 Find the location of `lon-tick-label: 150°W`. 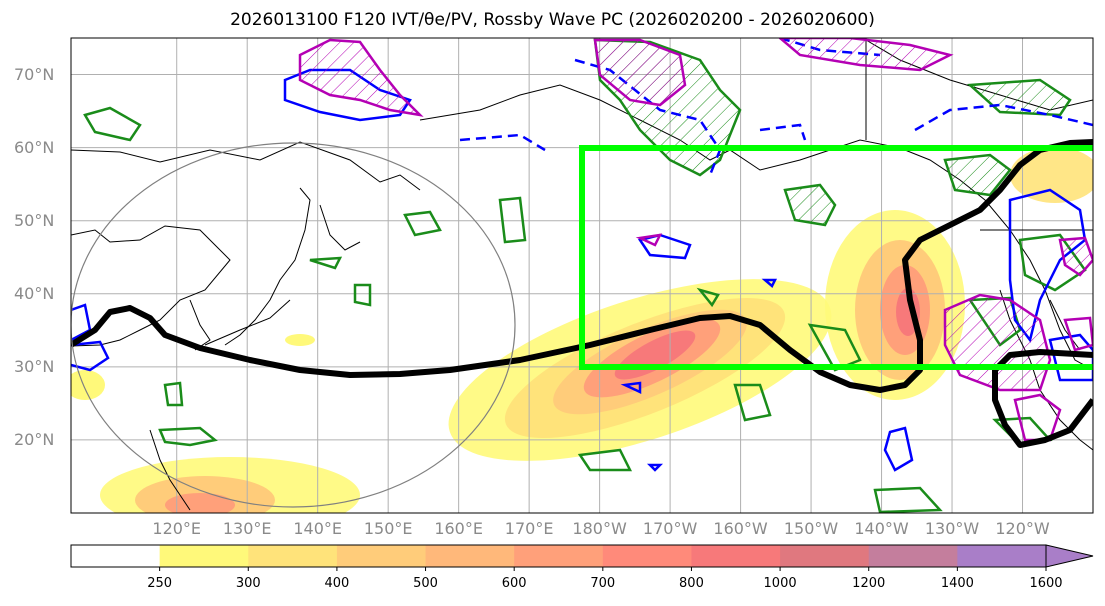

lon-tick-label: 150°W is located at coordinates (811, 528).